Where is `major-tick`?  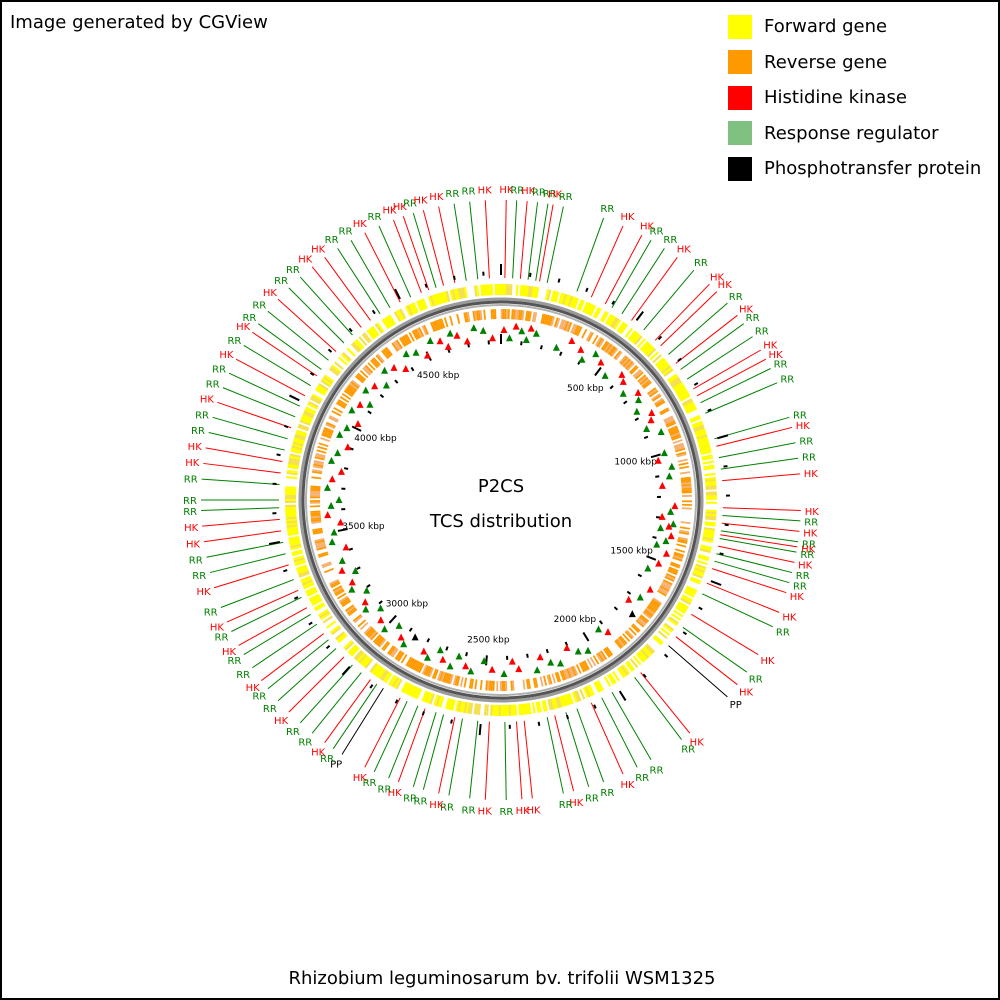 major-tick is located at coordinates (598, 371).